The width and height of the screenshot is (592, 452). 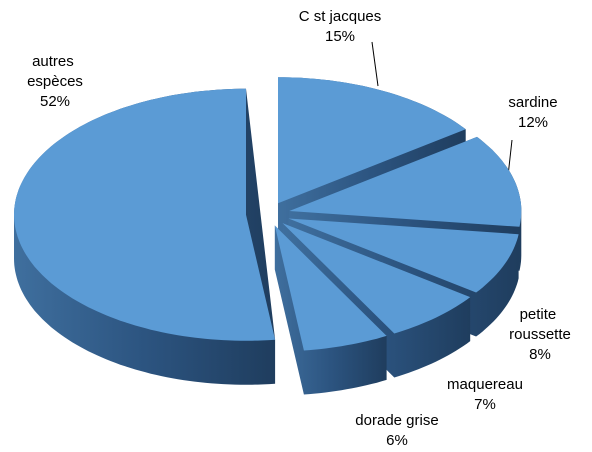 I want to click on slice-label: autres espèces, so click(x=55, y=71).